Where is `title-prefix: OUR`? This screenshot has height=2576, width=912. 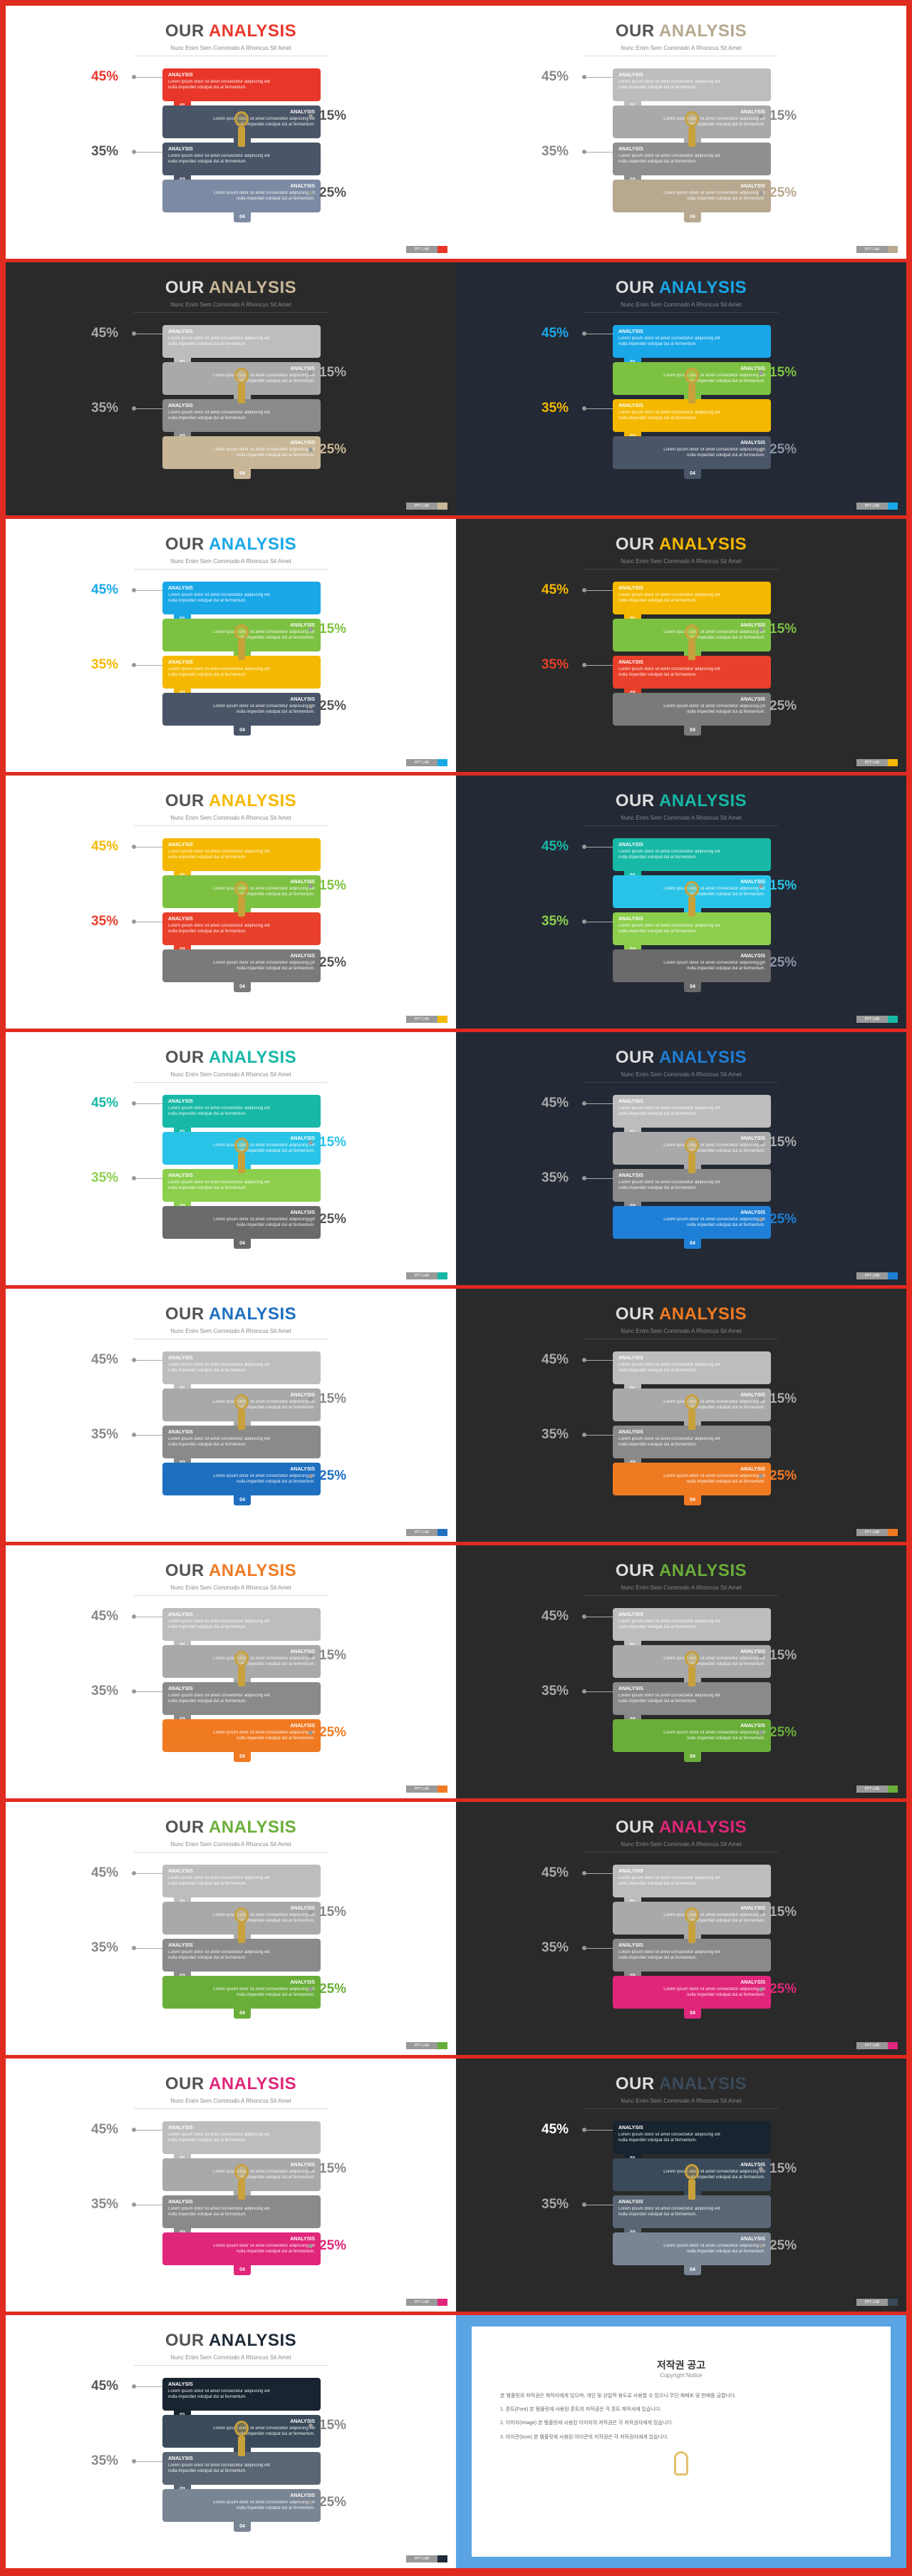 title-prefix: OUR is located at coordinates (637, 1314).